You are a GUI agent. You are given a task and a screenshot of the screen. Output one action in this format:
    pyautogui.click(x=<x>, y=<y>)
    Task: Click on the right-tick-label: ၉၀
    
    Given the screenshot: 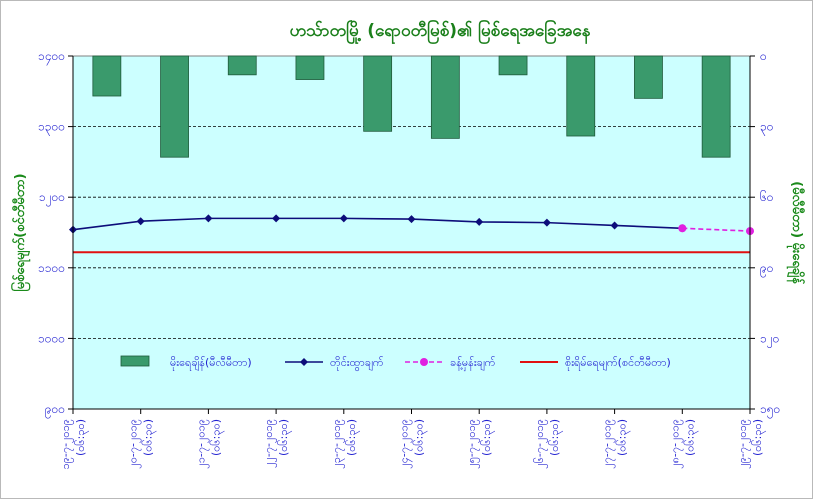 What is the action you would take?
    pyautogui.click(x=767, y=269)
    